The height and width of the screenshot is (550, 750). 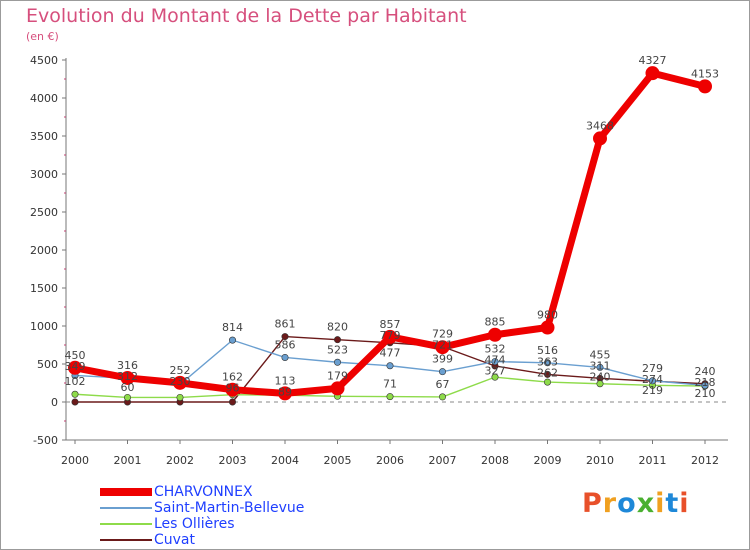 I want to click on data-label: 71, so click(x=390, y=384).